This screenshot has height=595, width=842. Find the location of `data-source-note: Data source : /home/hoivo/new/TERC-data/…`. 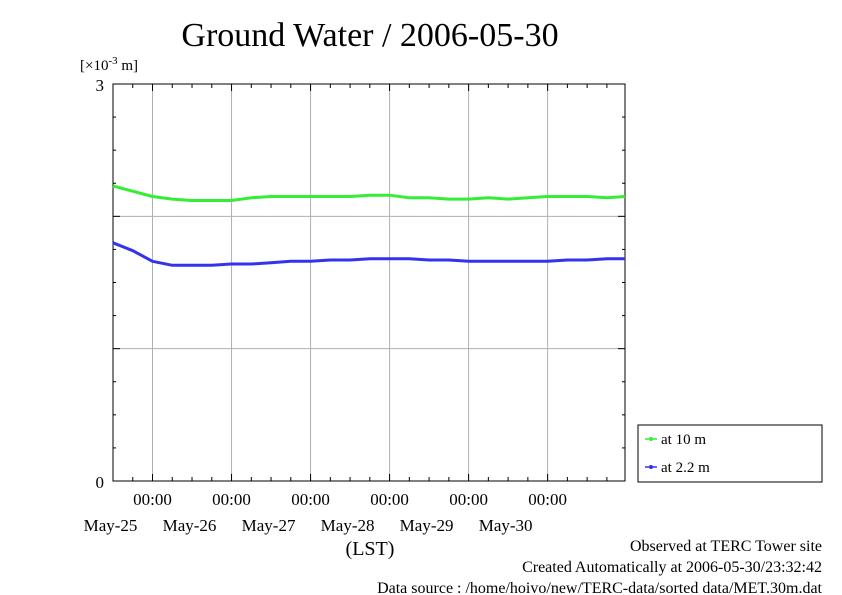

data-source-note: Data source : /home/hoivo/new/TERC-data/… is located at coordinates (599, 587).